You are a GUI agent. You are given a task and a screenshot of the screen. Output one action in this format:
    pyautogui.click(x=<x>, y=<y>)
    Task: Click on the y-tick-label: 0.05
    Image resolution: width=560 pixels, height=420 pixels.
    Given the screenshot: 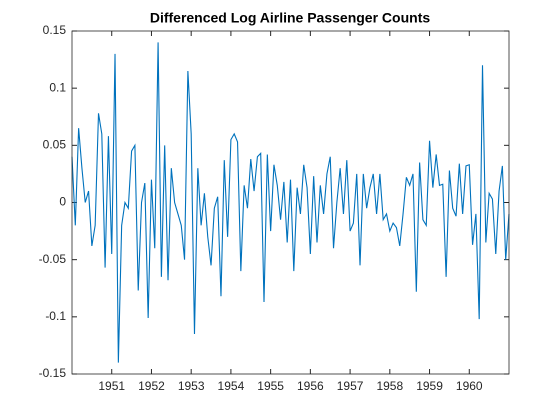 What is the action you would take?
    pyautogui.click(x=55, y=145)
    